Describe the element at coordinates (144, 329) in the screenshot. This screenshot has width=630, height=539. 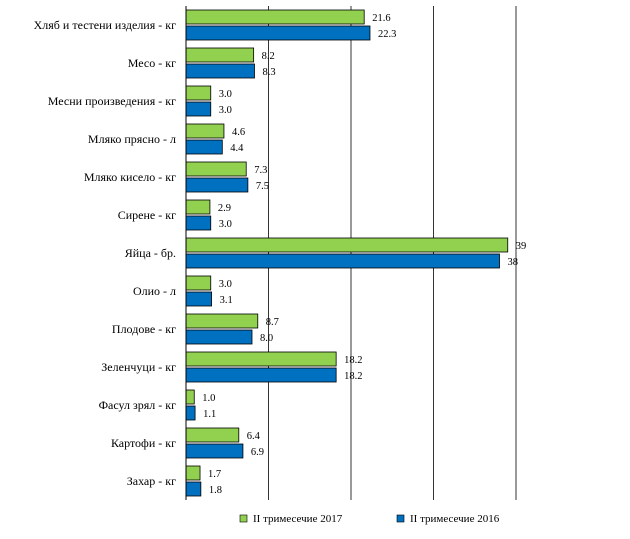
I see `category-label: Плодове - кг` at that location.